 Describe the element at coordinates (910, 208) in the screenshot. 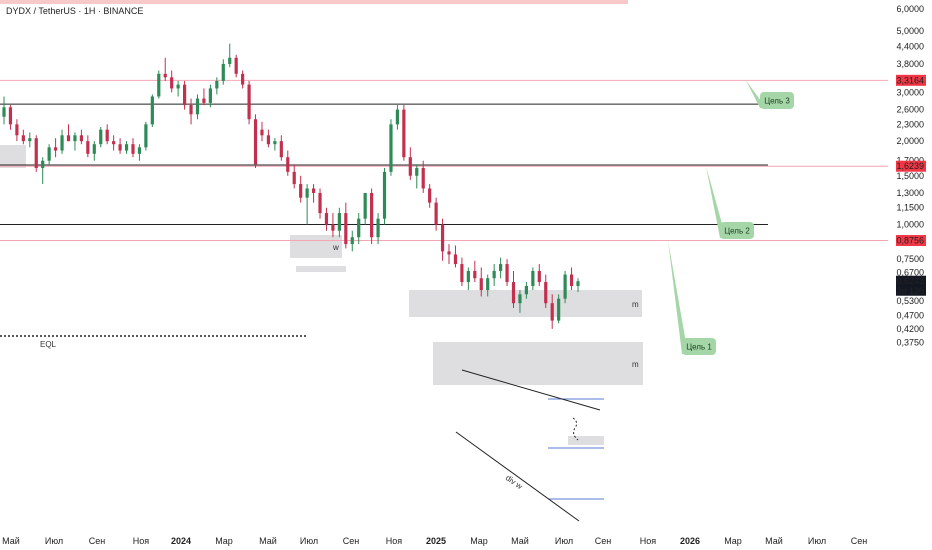

I see `price-tick-label: 1,1500` at that location.